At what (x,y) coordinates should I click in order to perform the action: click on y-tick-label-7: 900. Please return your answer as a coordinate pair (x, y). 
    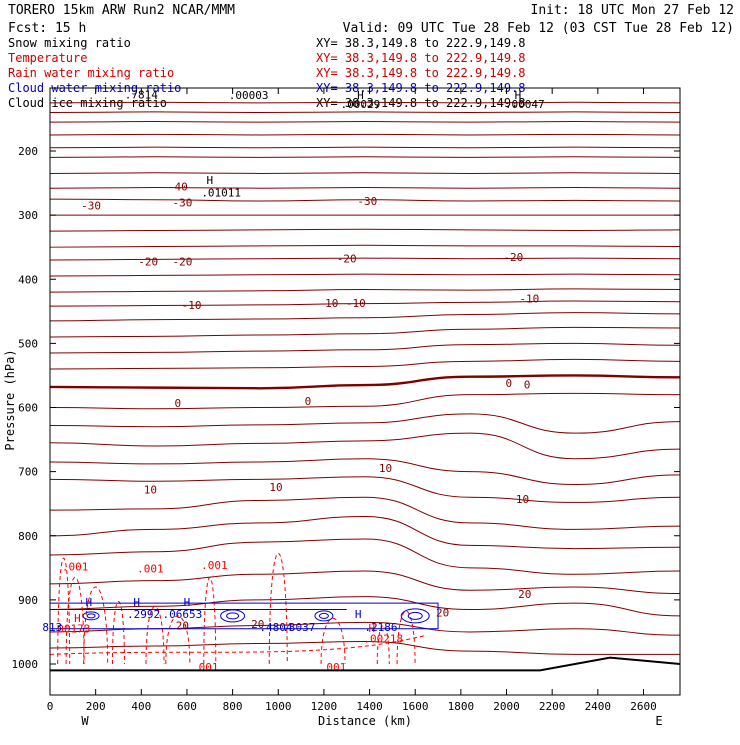
    Looking at the image, I should click on (28, 600).